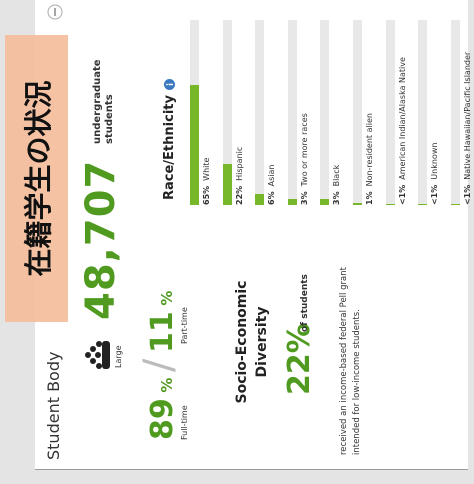 The height and width of the screenshot is (484, 474). What do you see at coordinates (239, 195) in the screenshot?
I see `bar-value-label: 22%` at bounding box center [239, 195].